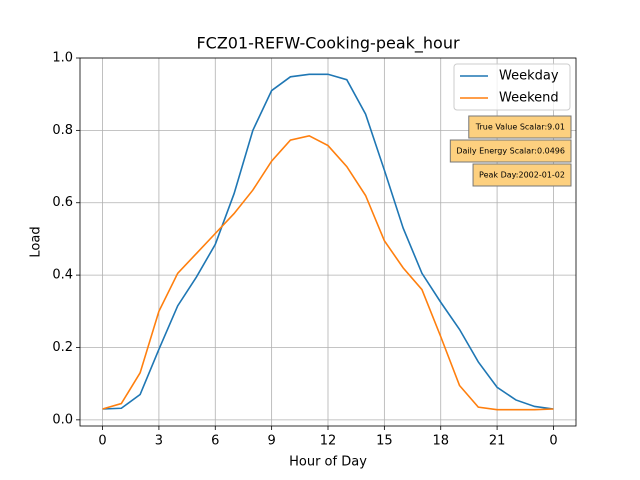  What do you see at coordinates (271, 441) in the screenshot?
I see `x-tick-label: 9` at bounding box center [271, 441].